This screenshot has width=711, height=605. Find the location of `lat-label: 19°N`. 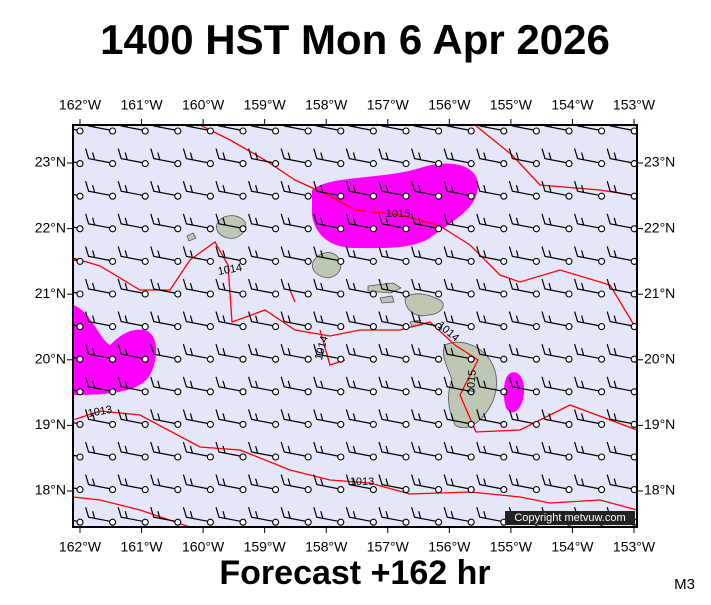

lat-label: 19°N is located at coordinates (50, 424).